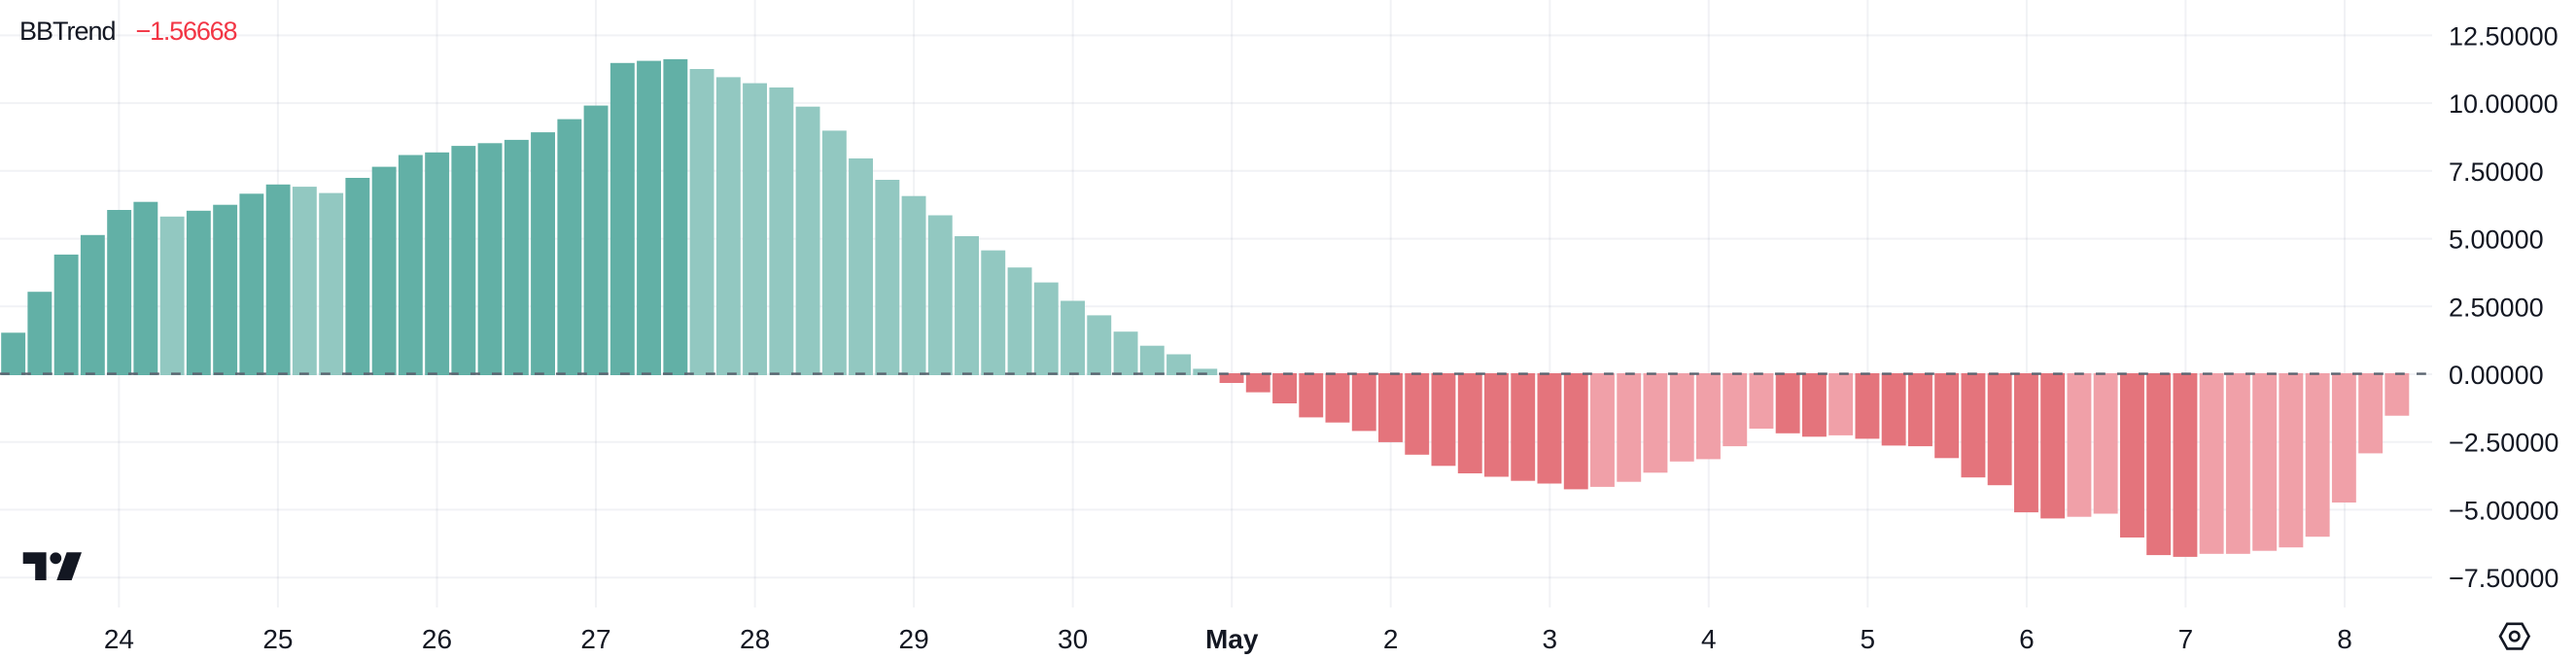  I want to click on svg-text: 5.00000, so click(2496, 240).